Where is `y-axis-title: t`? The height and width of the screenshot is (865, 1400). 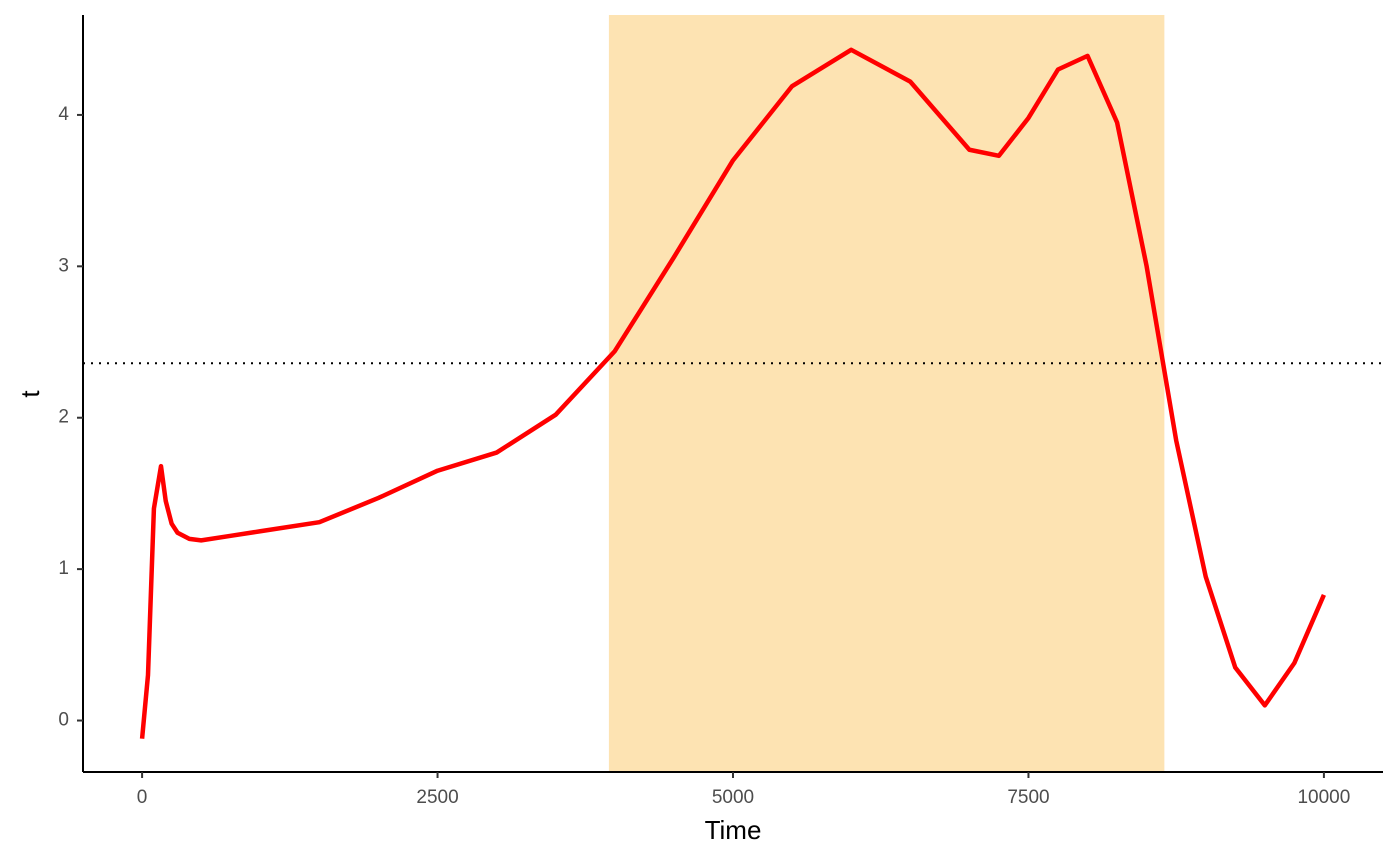
y-axis-title: t is located at coordinates (30, 394).